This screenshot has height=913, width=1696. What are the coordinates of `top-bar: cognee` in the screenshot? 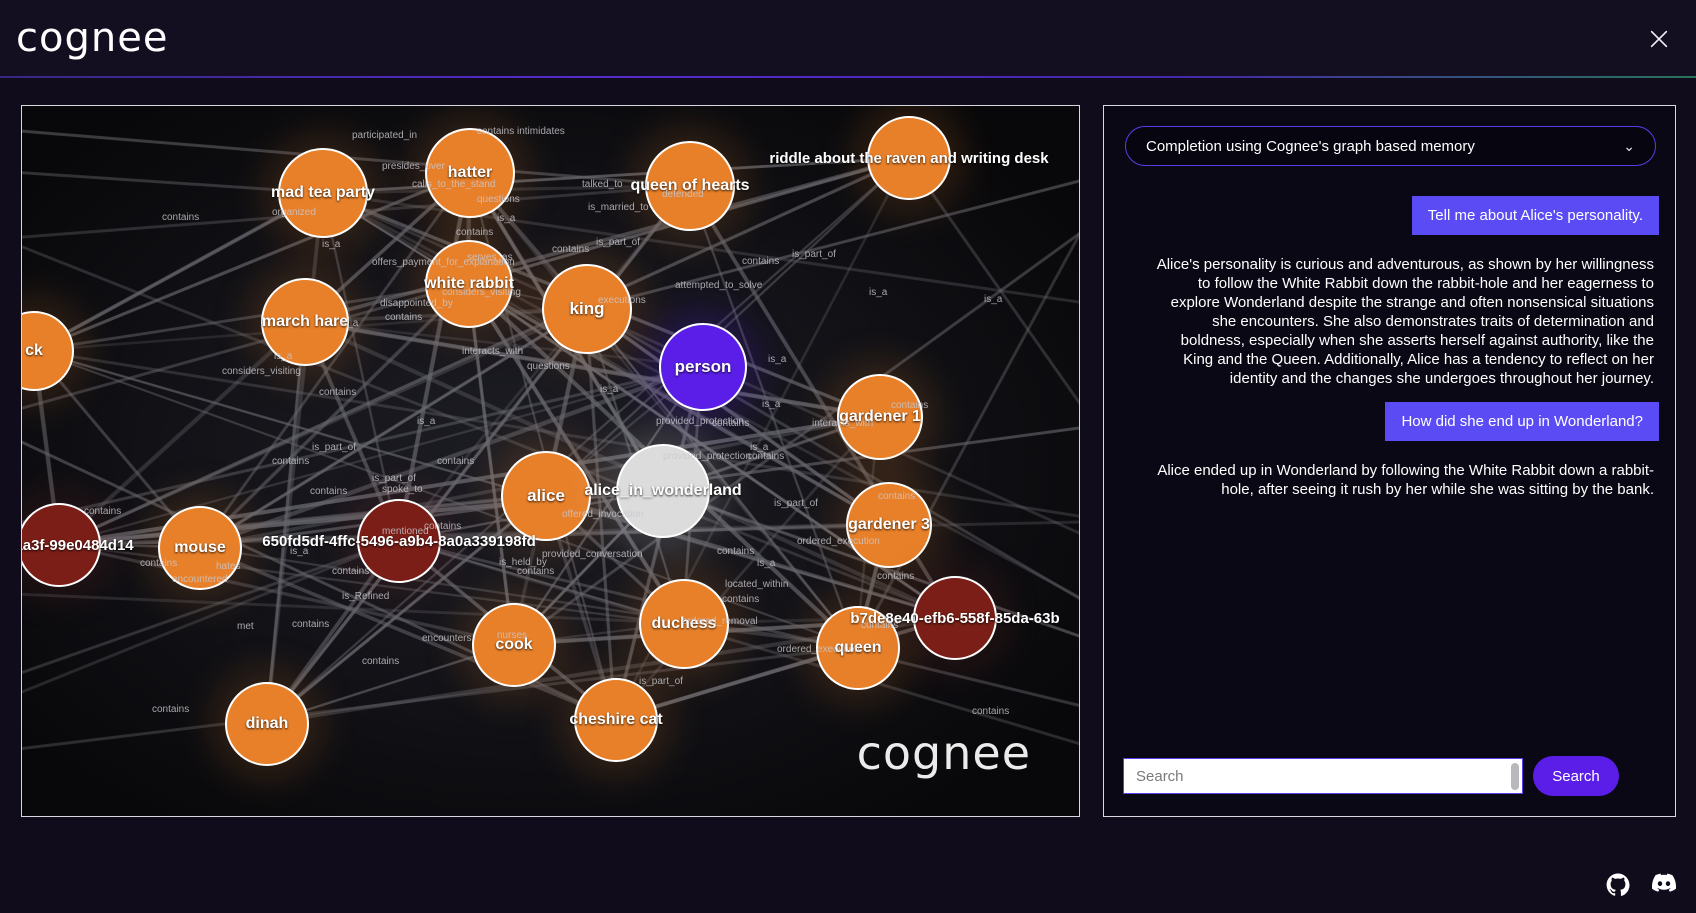 It's located at (848, 39).